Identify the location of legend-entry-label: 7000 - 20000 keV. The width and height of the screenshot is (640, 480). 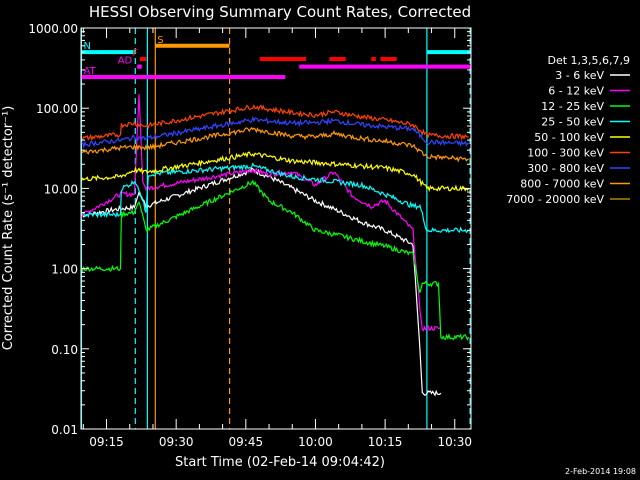
(555, 199).